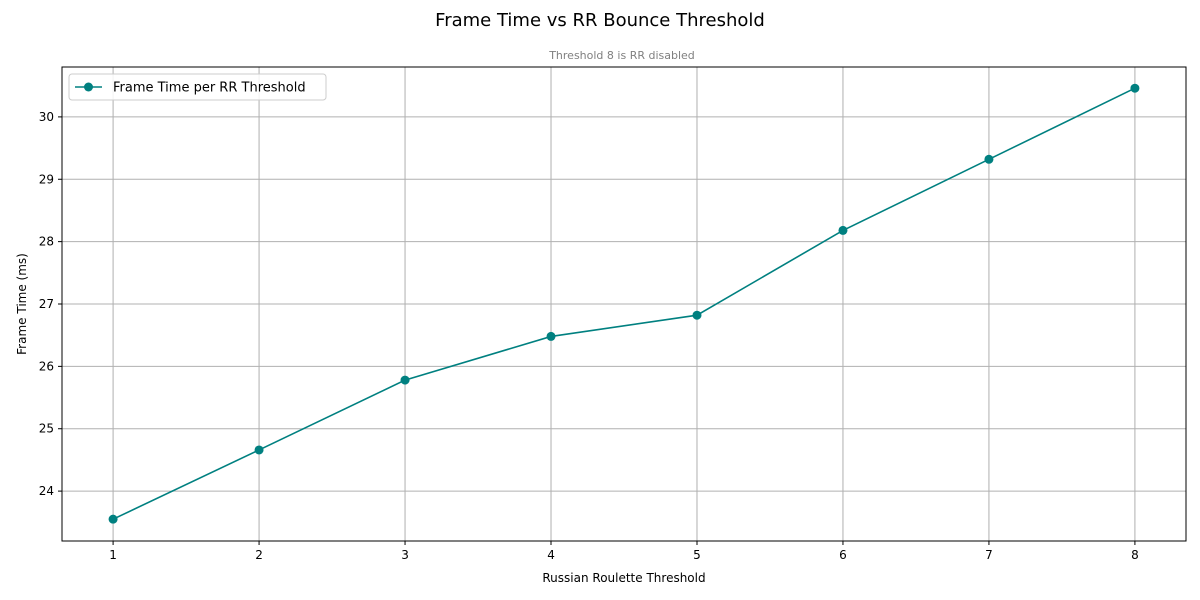 The height and width of the screenshot is (600, 1200). I want to click on y-tick-label: 25, so click(46, 429).